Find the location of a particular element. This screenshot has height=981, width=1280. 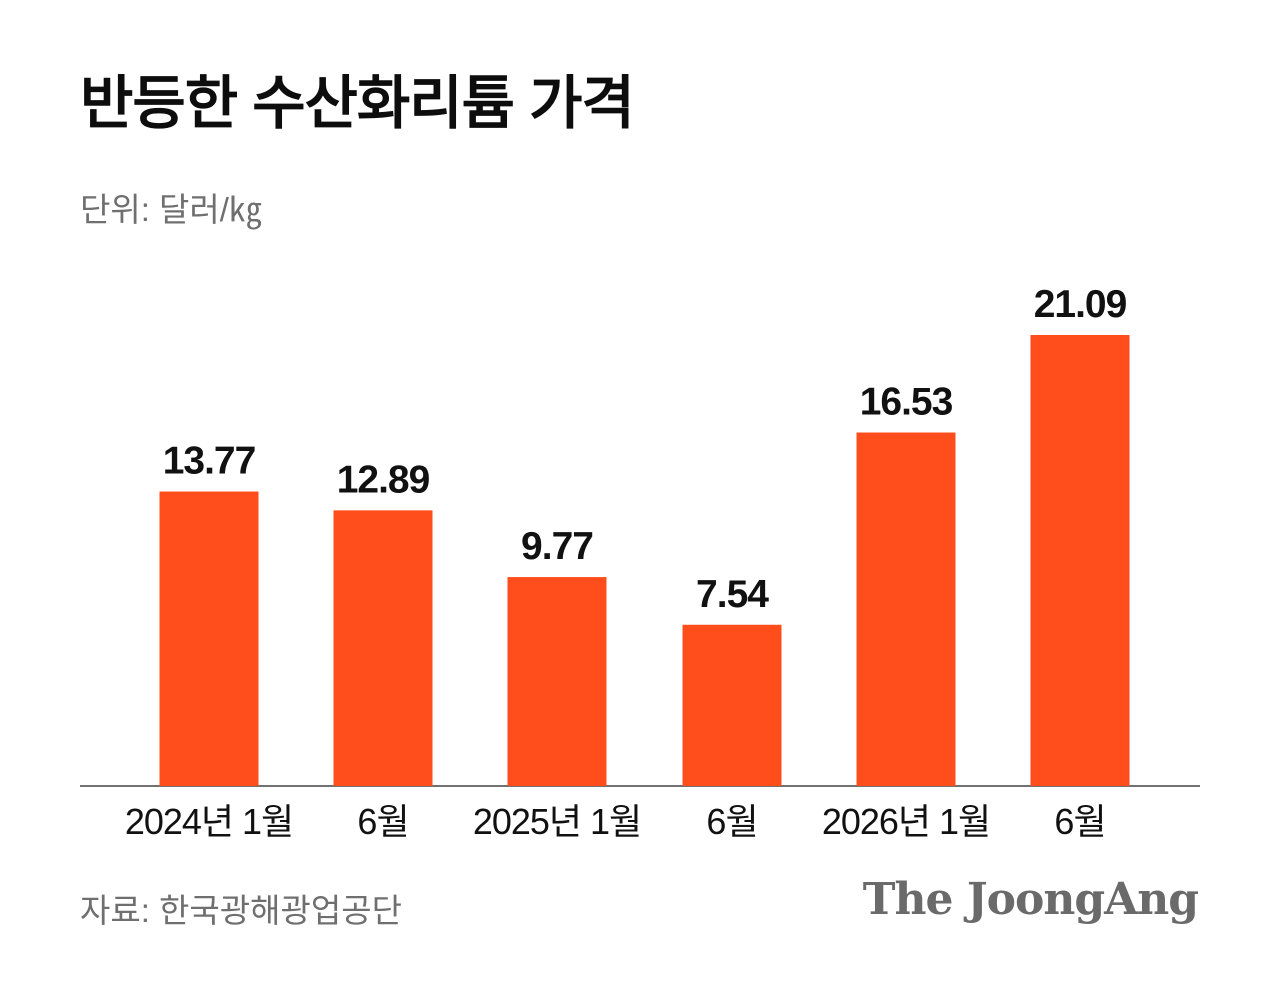

chart-title: 반등한 수산화리튬 가격 is located at coordinates (357, 103).